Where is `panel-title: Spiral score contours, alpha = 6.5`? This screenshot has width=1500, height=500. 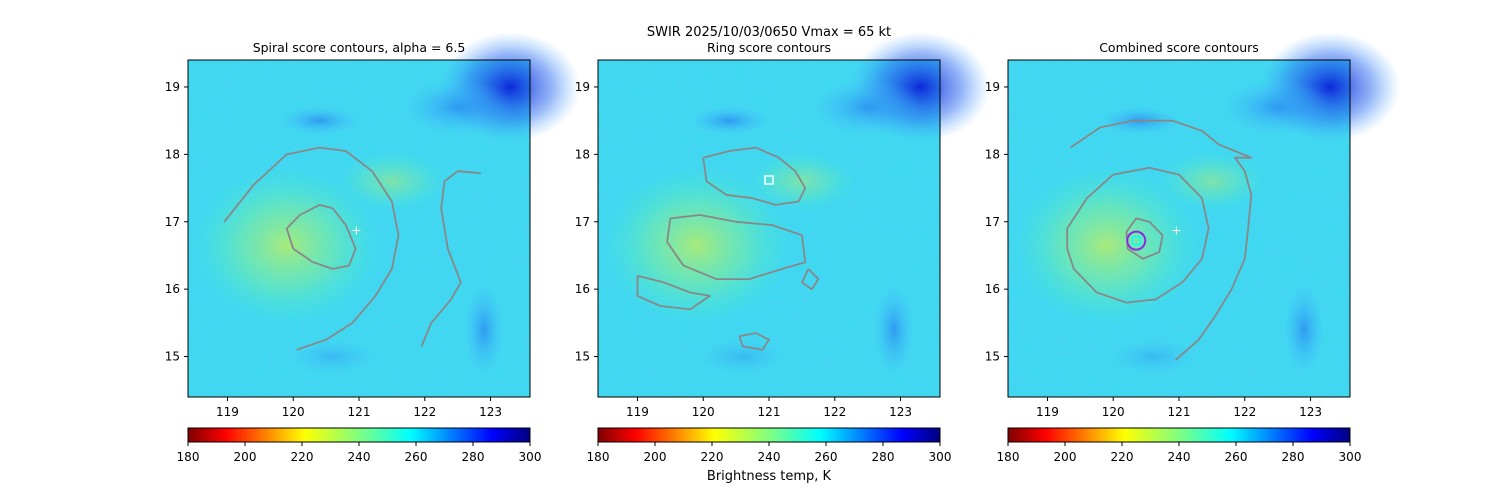
panel-title: Spiral score contours, alpha = 6.5 is located at coordinates (359, 47).